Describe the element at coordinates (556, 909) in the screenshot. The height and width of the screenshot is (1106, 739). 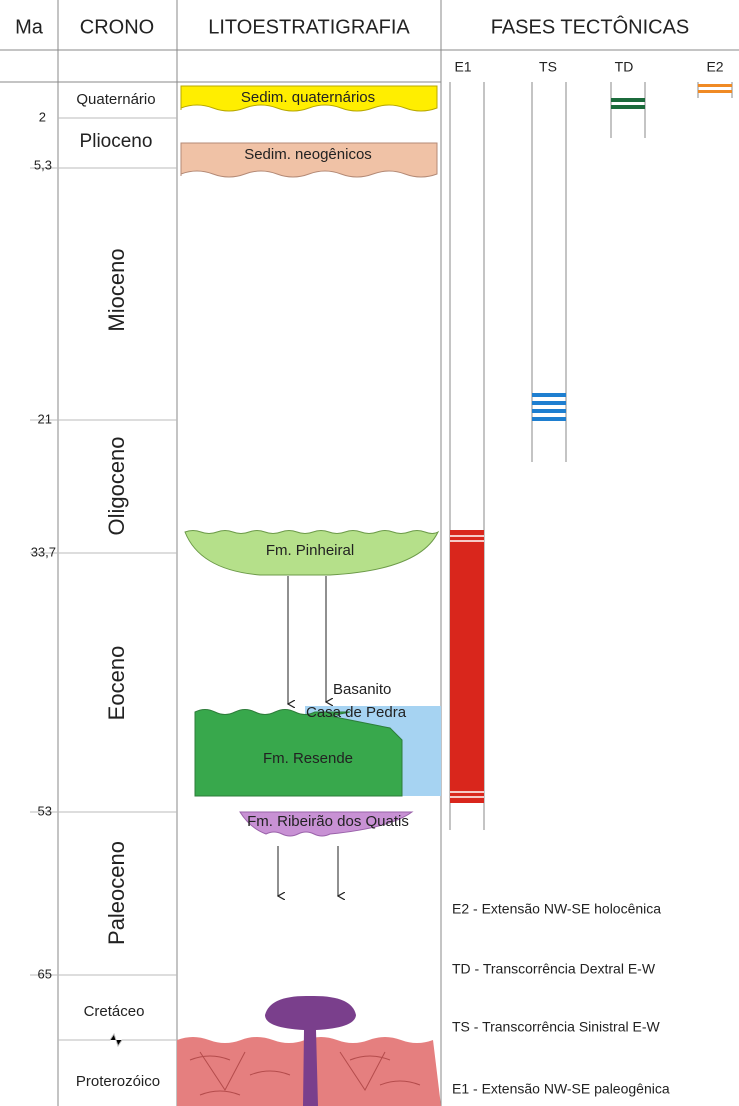
I see `legend-entry: E2 - Extensão NW-SE holocênica` at that location.